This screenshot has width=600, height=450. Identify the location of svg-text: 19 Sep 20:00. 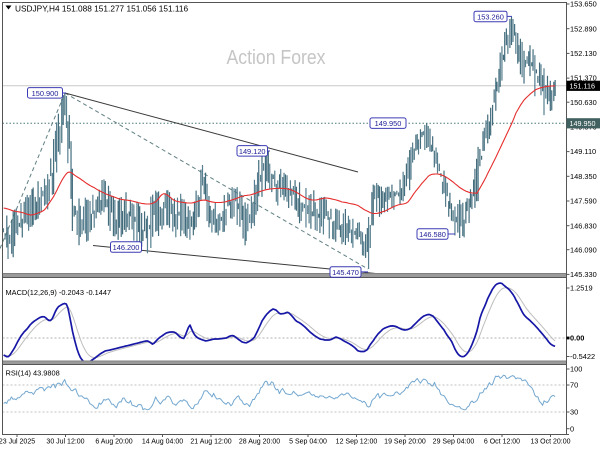
(405, 442).